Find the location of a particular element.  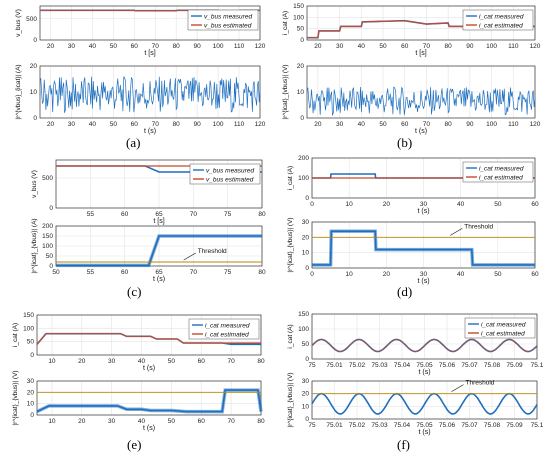

a_bot-xtick: 40 is located at coordinates (93, 124).